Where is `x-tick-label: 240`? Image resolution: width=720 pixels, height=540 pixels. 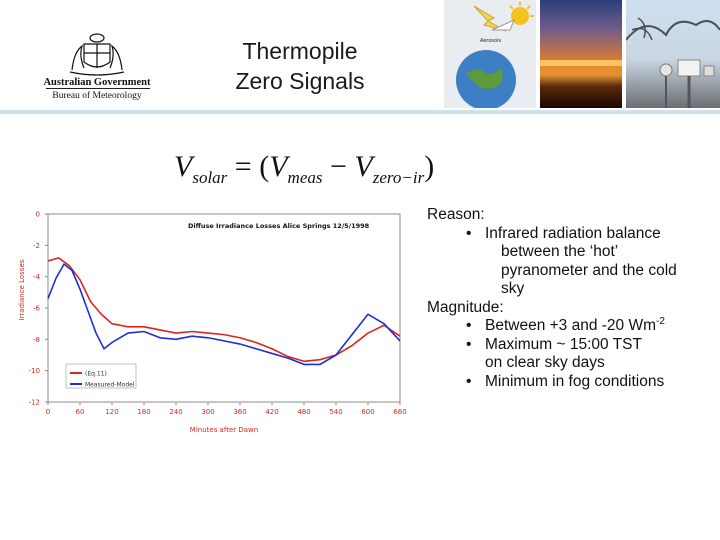 x-tick-label: 240 is located at coordinates (175, 412).